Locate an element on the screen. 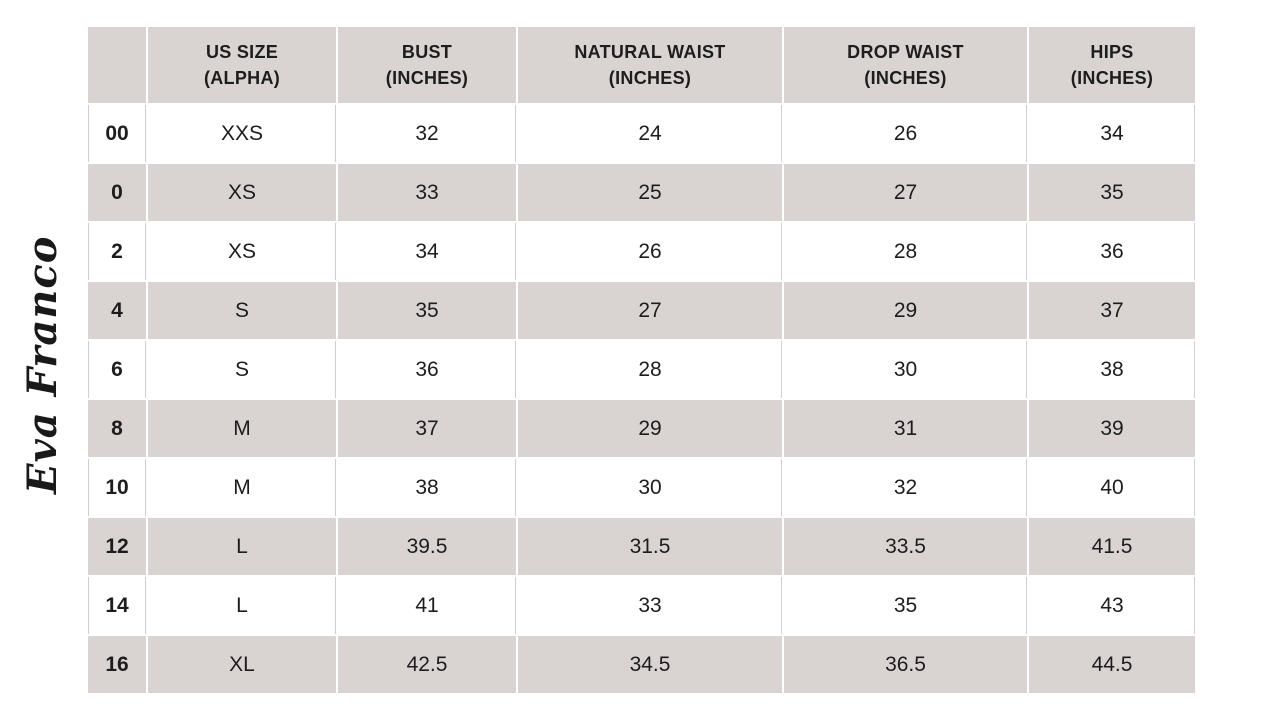 This screenshot has width=1280, height=720. brand-logo-text: Eva Franco is located at coordinates (42, 364).